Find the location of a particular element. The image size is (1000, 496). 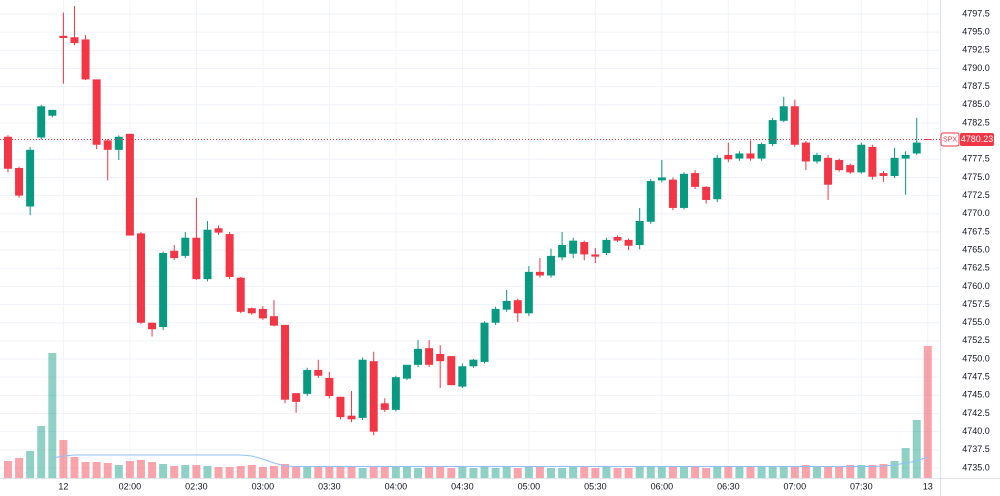

volume-ma-line is located at coordinates (490, 460).